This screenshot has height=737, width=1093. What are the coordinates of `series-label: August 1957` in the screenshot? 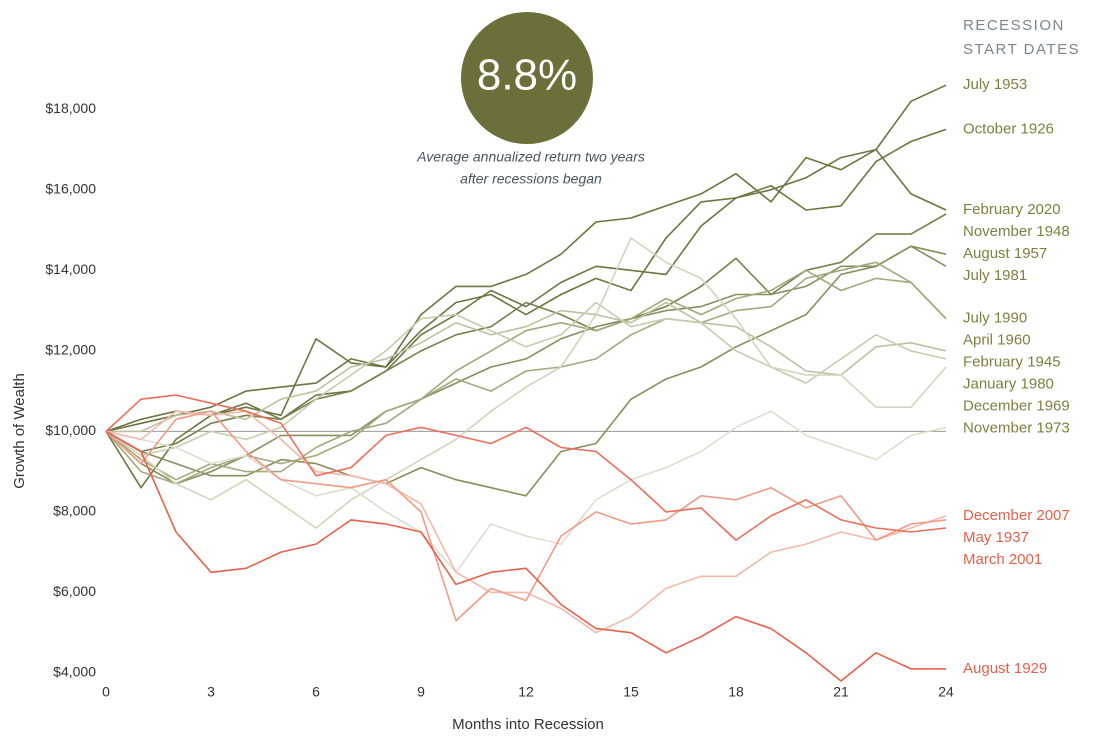 It's located at (1005, 253).